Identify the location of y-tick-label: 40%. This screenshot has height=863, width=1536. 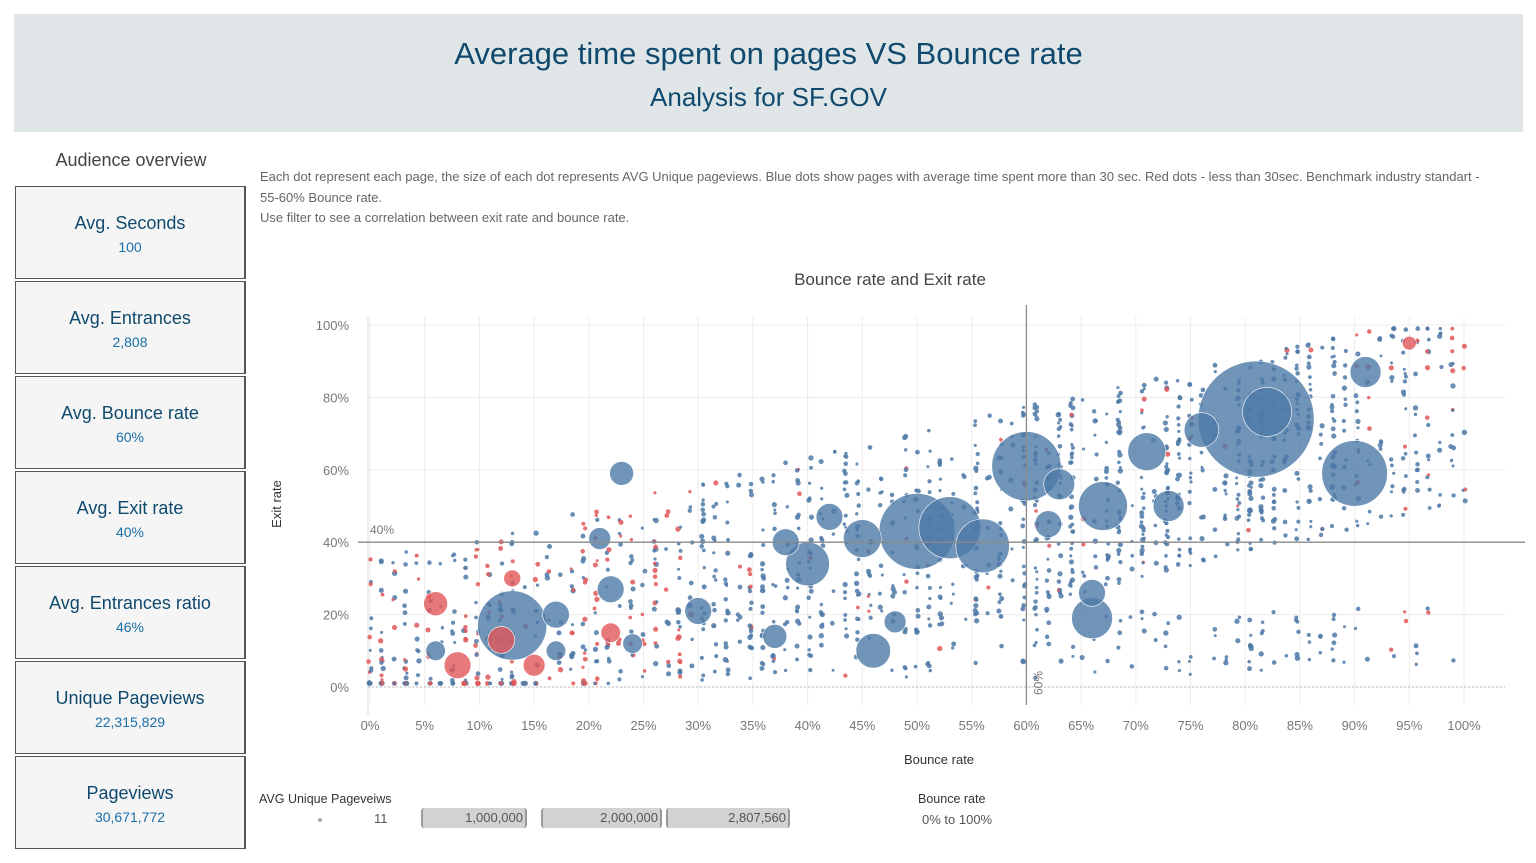
(336, 542).